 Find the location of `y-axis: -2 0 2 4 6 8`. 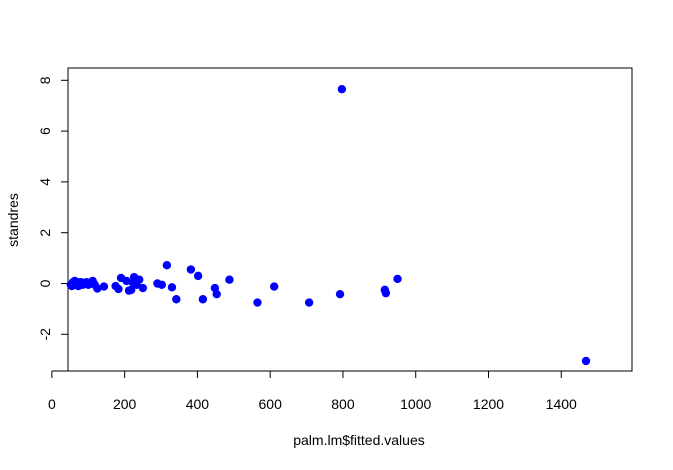

y-axis: -2 0 2 4 6 8 is located at coordinates (53, 208).